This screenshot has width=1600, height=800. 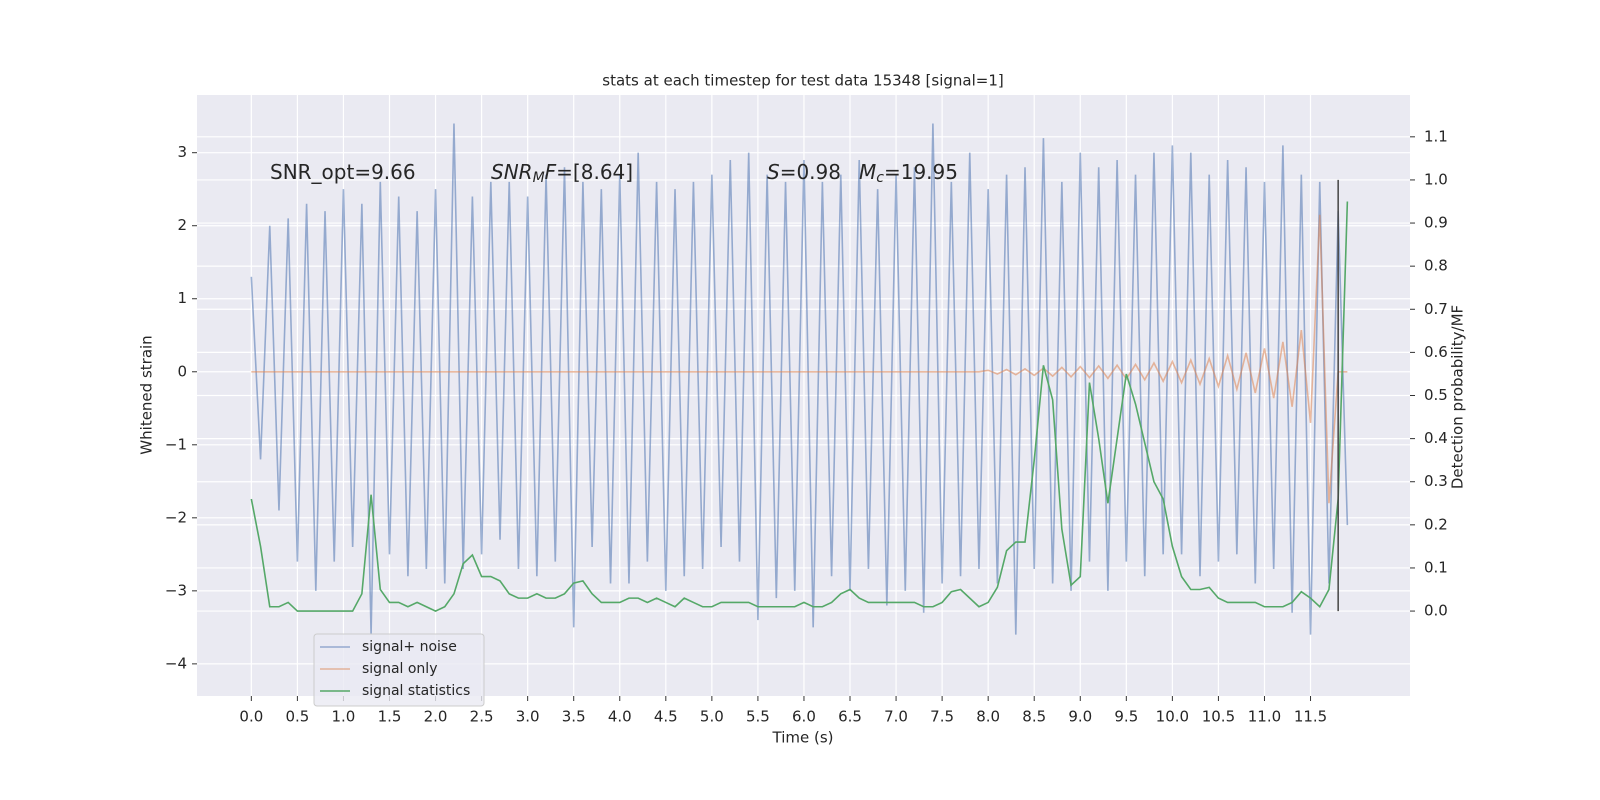 I want to click on x-tick-label: 10.5, so click(x=1218, y=717).